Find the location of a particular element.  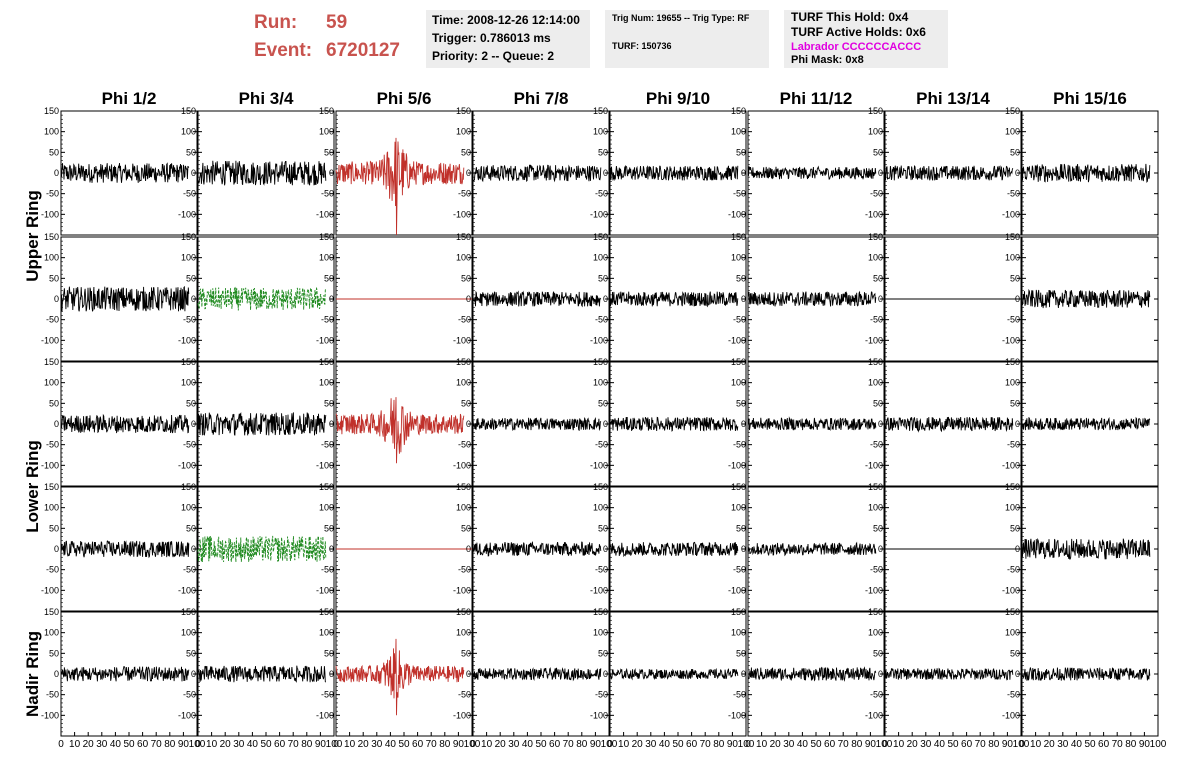

trig-info-box is located at coordinates (687, 39).